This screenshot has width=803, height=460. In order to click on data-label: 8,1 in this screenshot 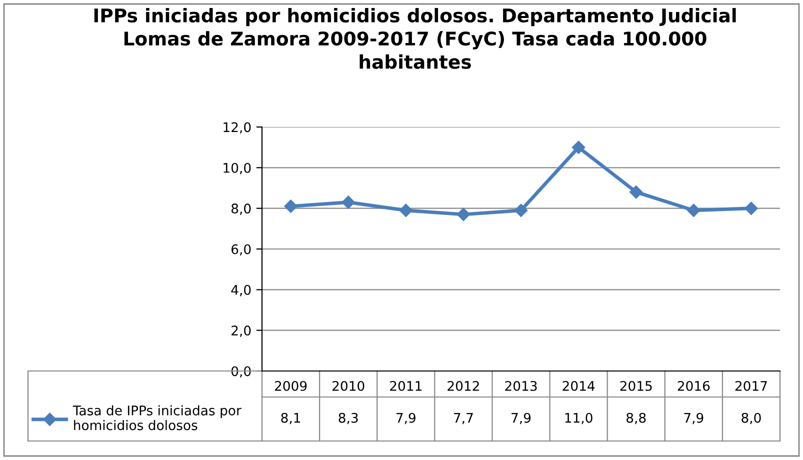, I will do `click(290, 418)`.